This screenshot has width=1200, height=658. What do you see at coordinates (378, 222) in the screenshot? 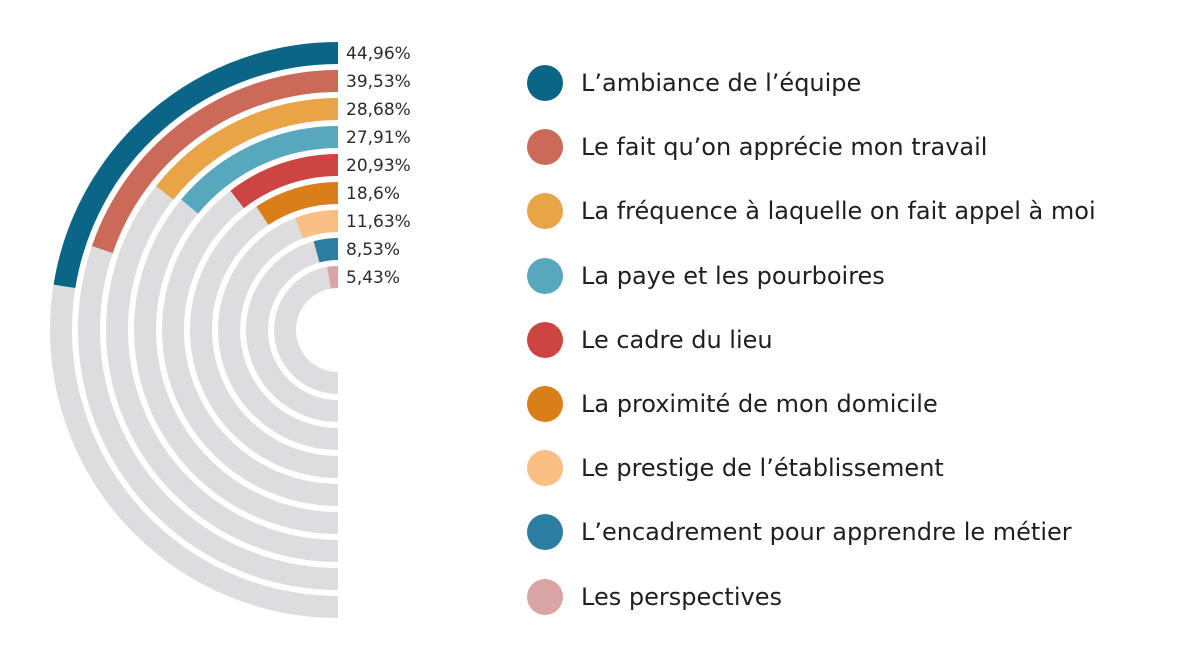
I see `ring-value-label: 11,63%` at bounding box center [378, 222].